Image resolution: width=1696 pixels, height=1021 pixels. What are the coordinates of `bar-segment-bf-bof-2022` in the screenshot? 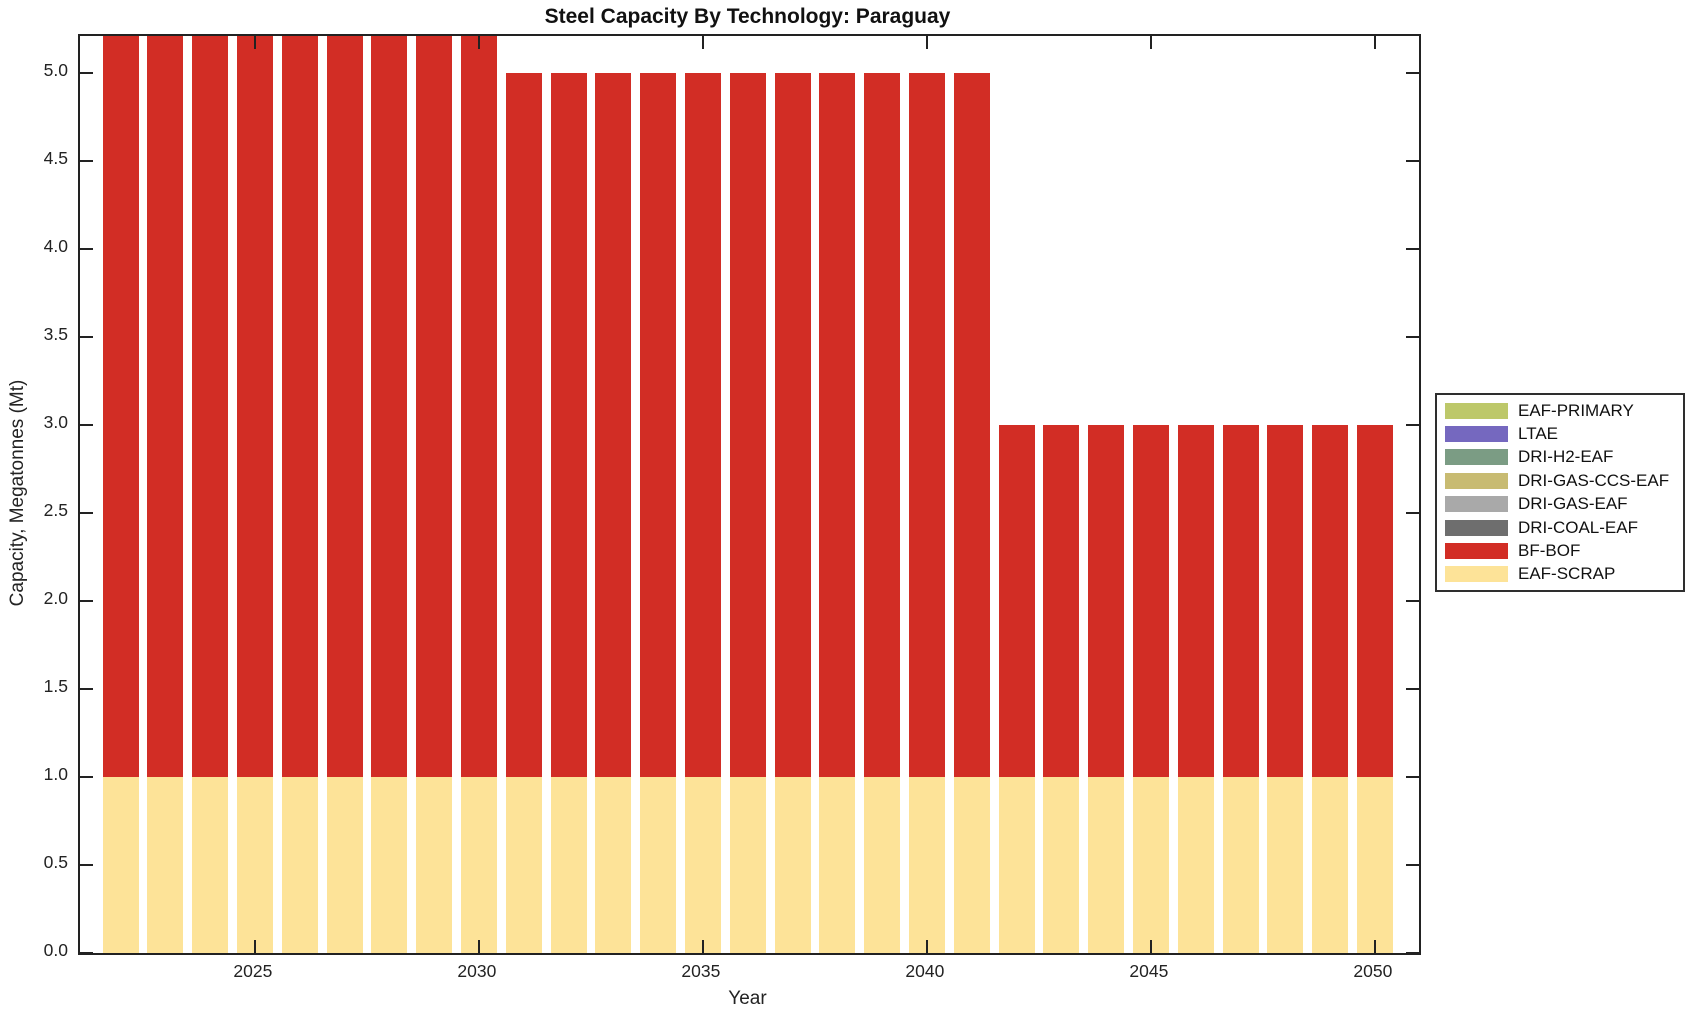 It's located at (120, 406).